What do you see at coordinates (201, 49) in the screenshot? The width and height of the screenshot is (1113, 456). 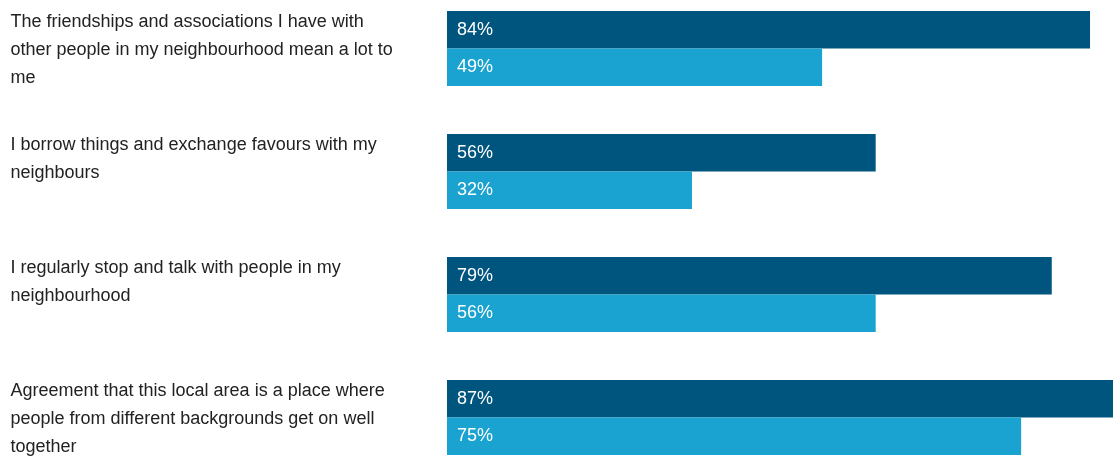 I see `y-tick-label: The friendships and associations I have with other people in my neighbourhood mean a lot to me` at bounding box center [201, 49].